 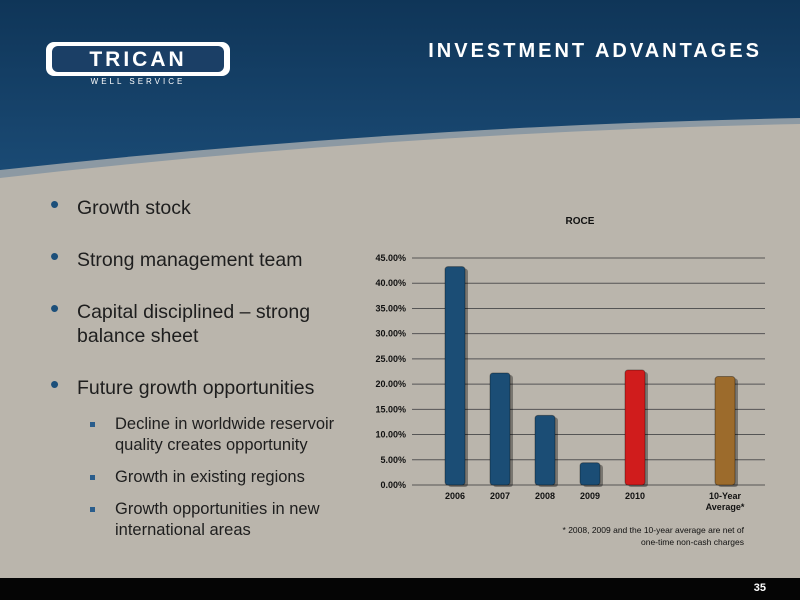 I want to click on y-tick-label: 20.00%, so click(x=390, y=384).